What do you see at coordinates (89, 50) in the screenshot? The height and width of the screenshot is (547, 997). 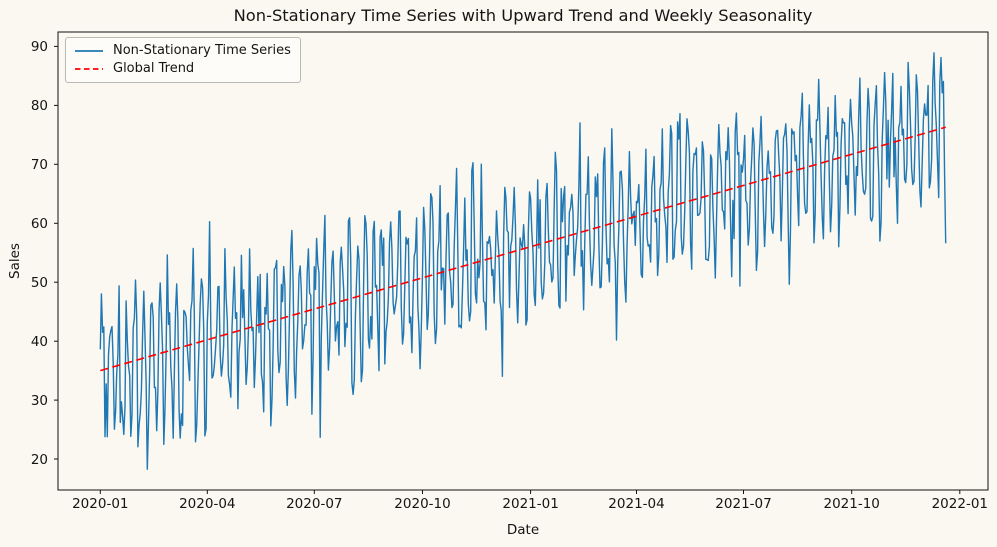 I see `legend-solid-line-icon` at bounding box center [89, 50].